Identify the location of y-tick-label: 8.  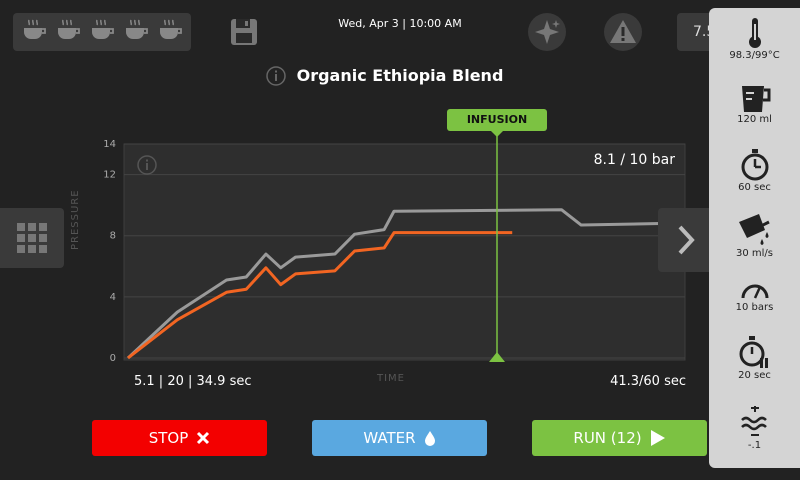
(113, 236).